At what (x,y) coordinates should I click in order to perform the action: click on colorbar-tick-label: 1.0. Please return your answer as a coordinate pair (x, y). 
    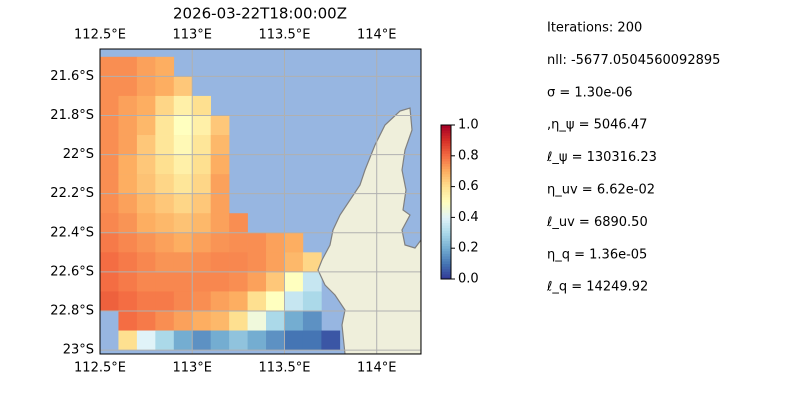
    Looking at the image, I should click on (468, 125).